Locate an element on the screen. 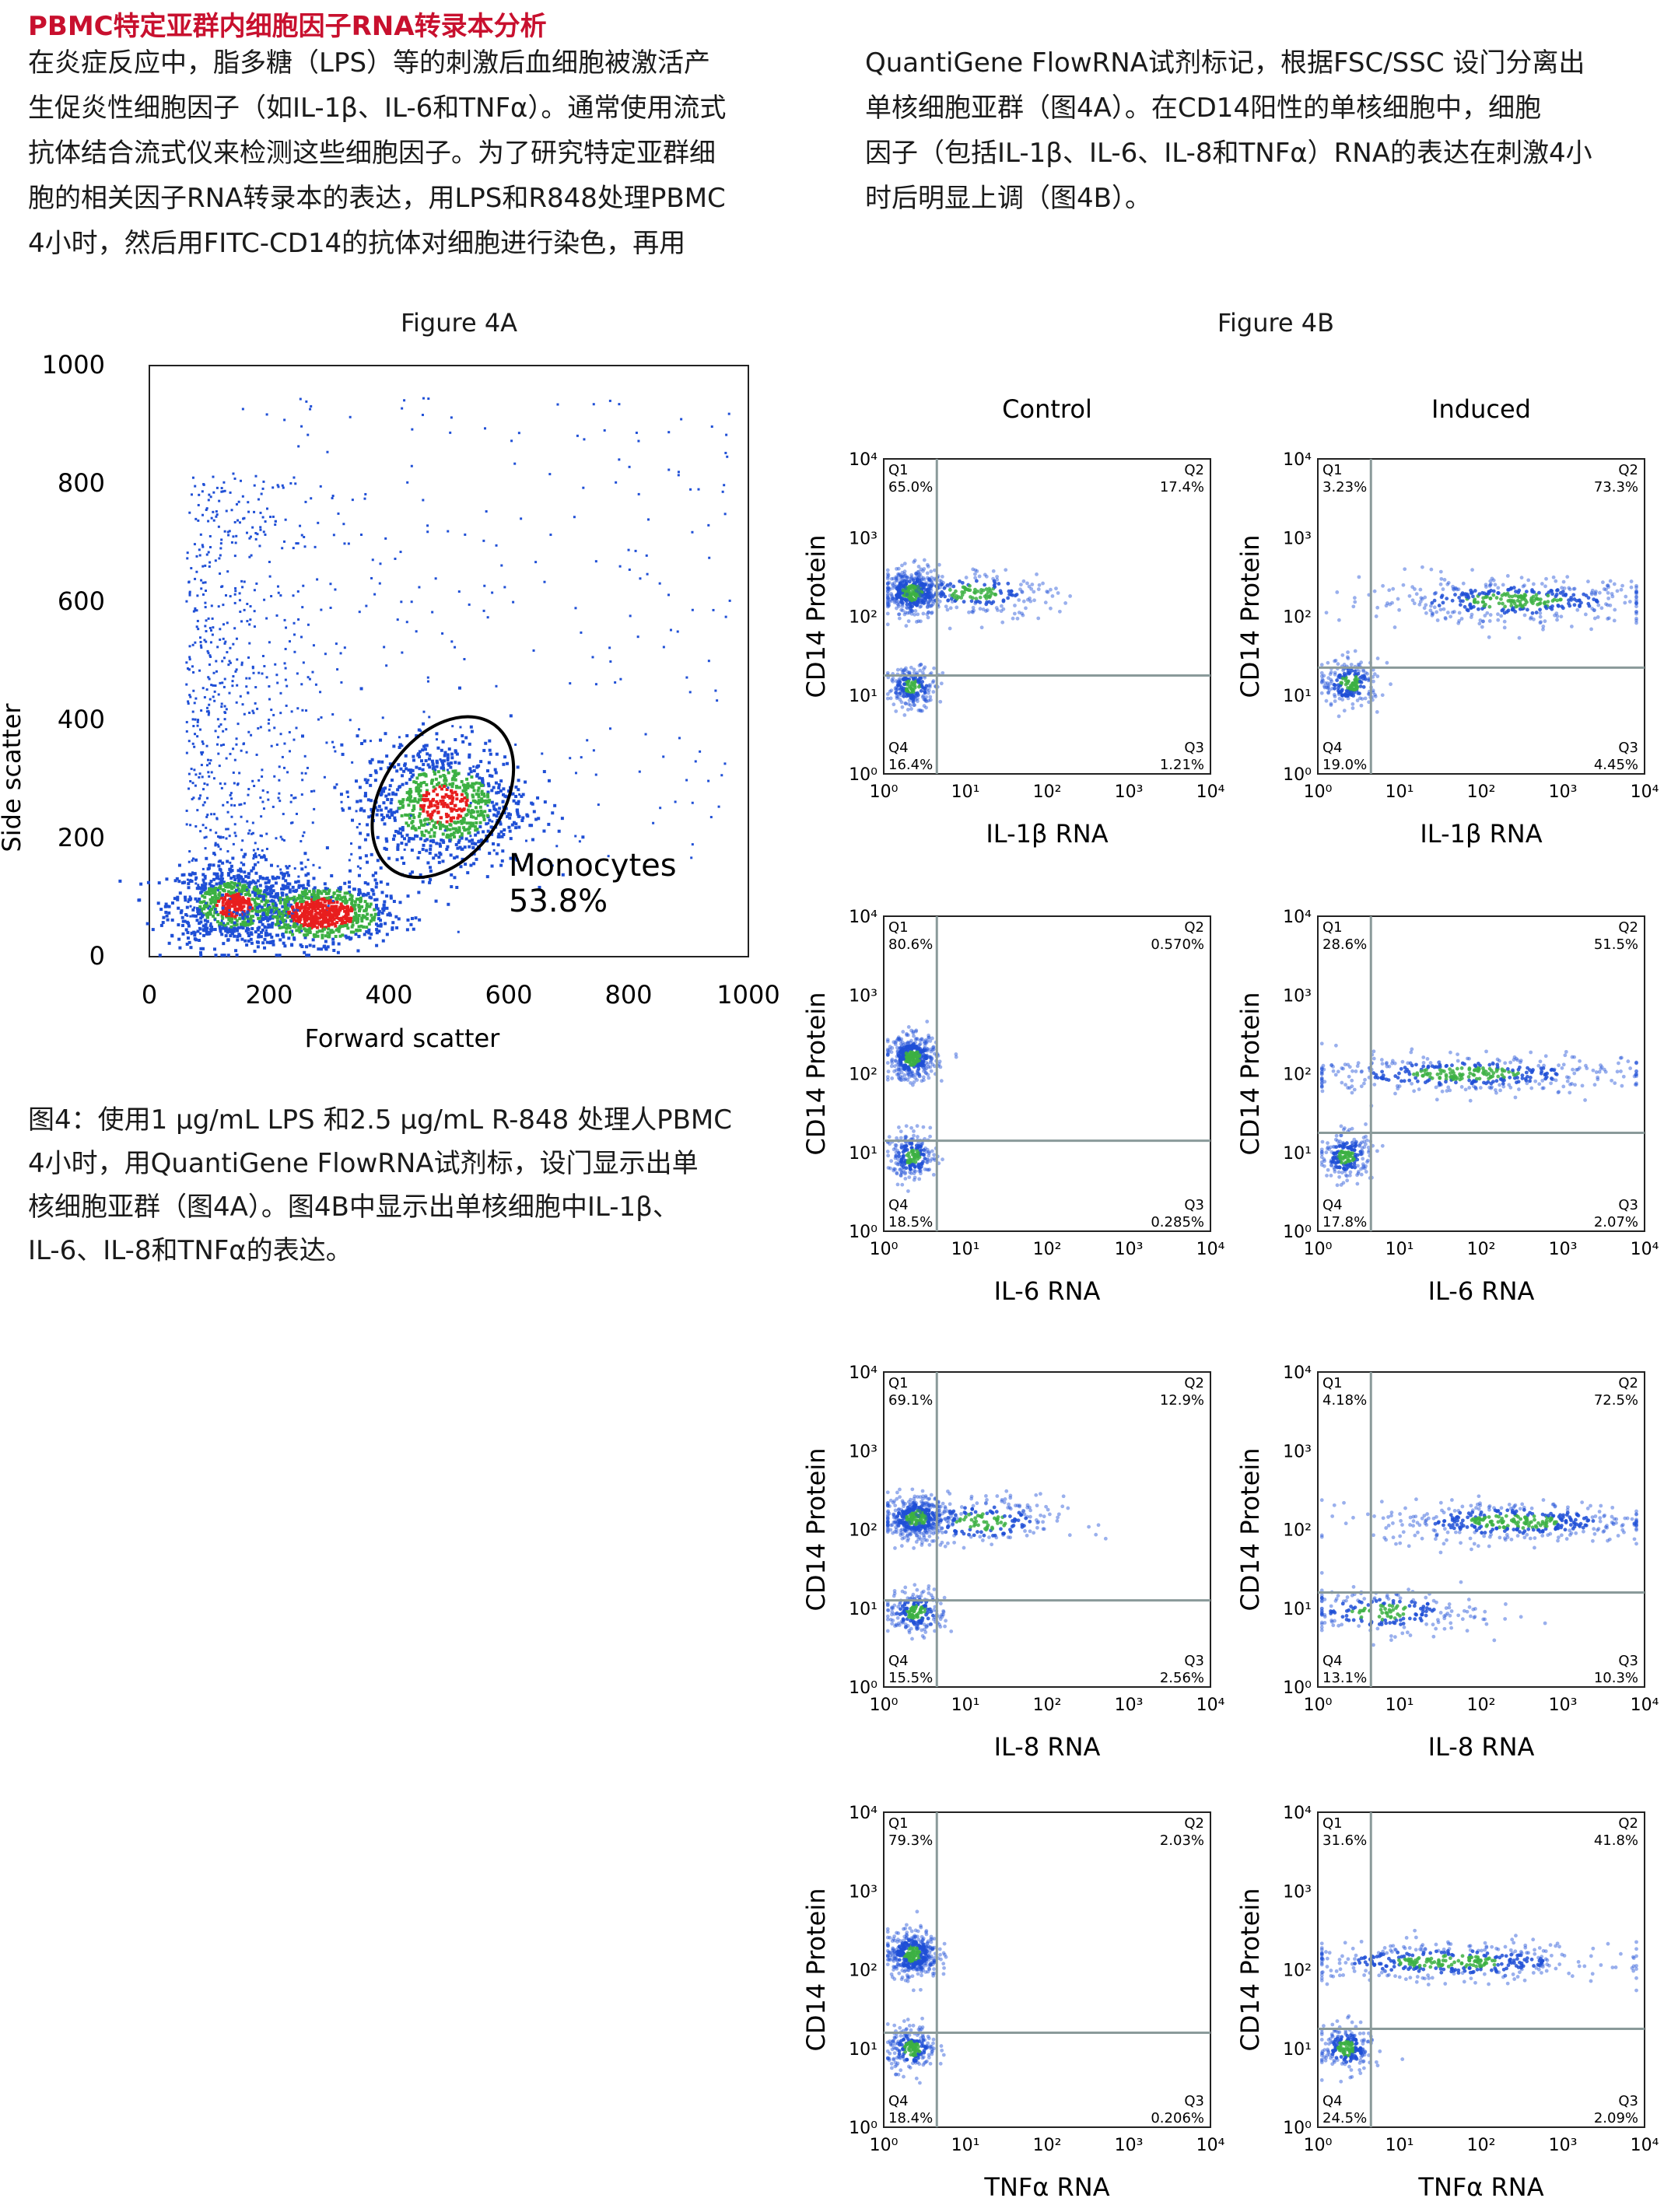 Image resolution: width=1671 pixels, height=2212 pixels. plot-frame is located at coordinates (449, 661).